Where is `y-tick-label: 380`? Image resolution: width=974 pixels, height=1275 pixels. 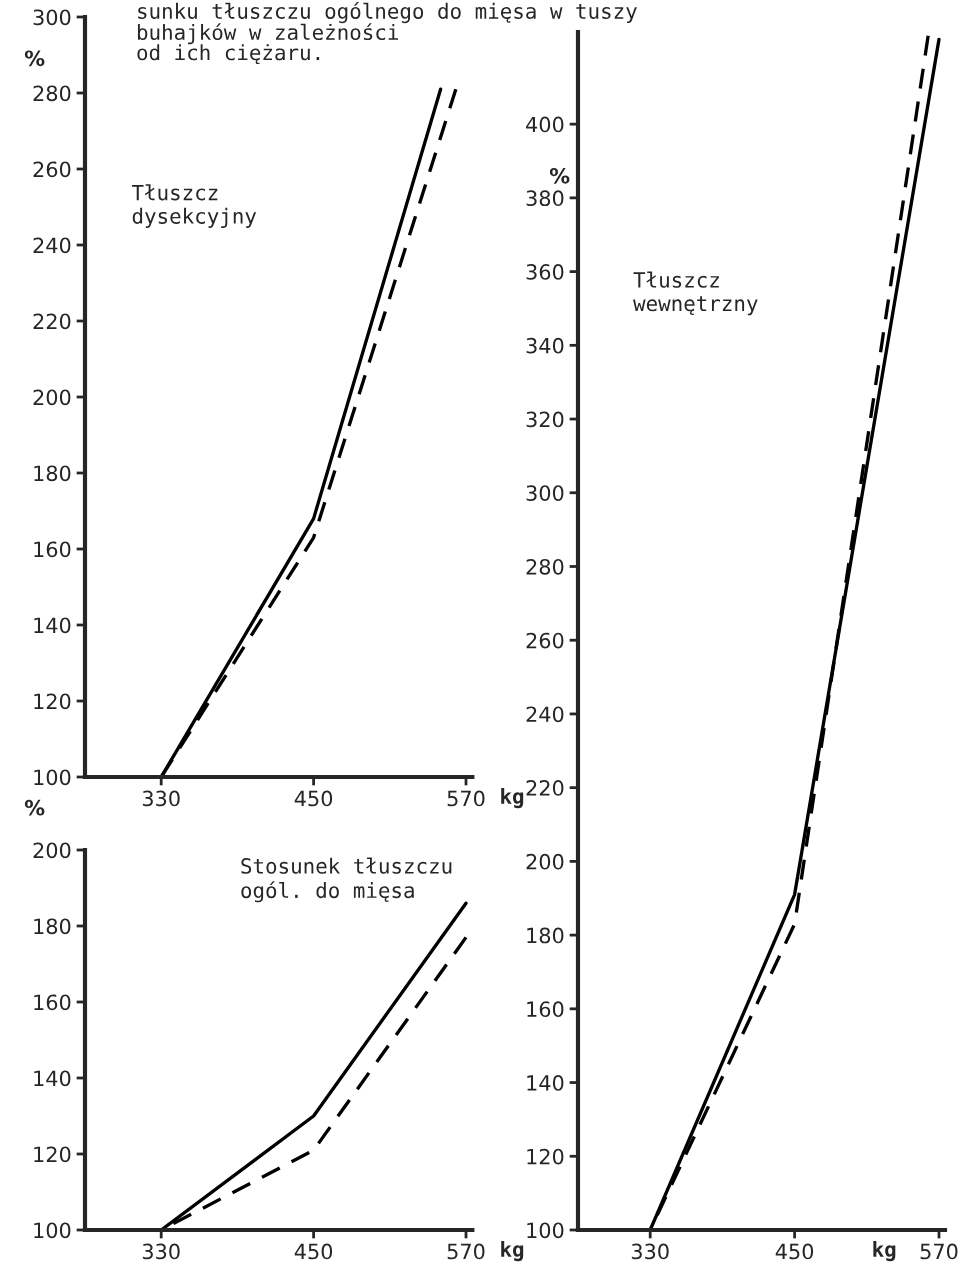 y-tick-label: 380 is located at coordinates (545, 198).